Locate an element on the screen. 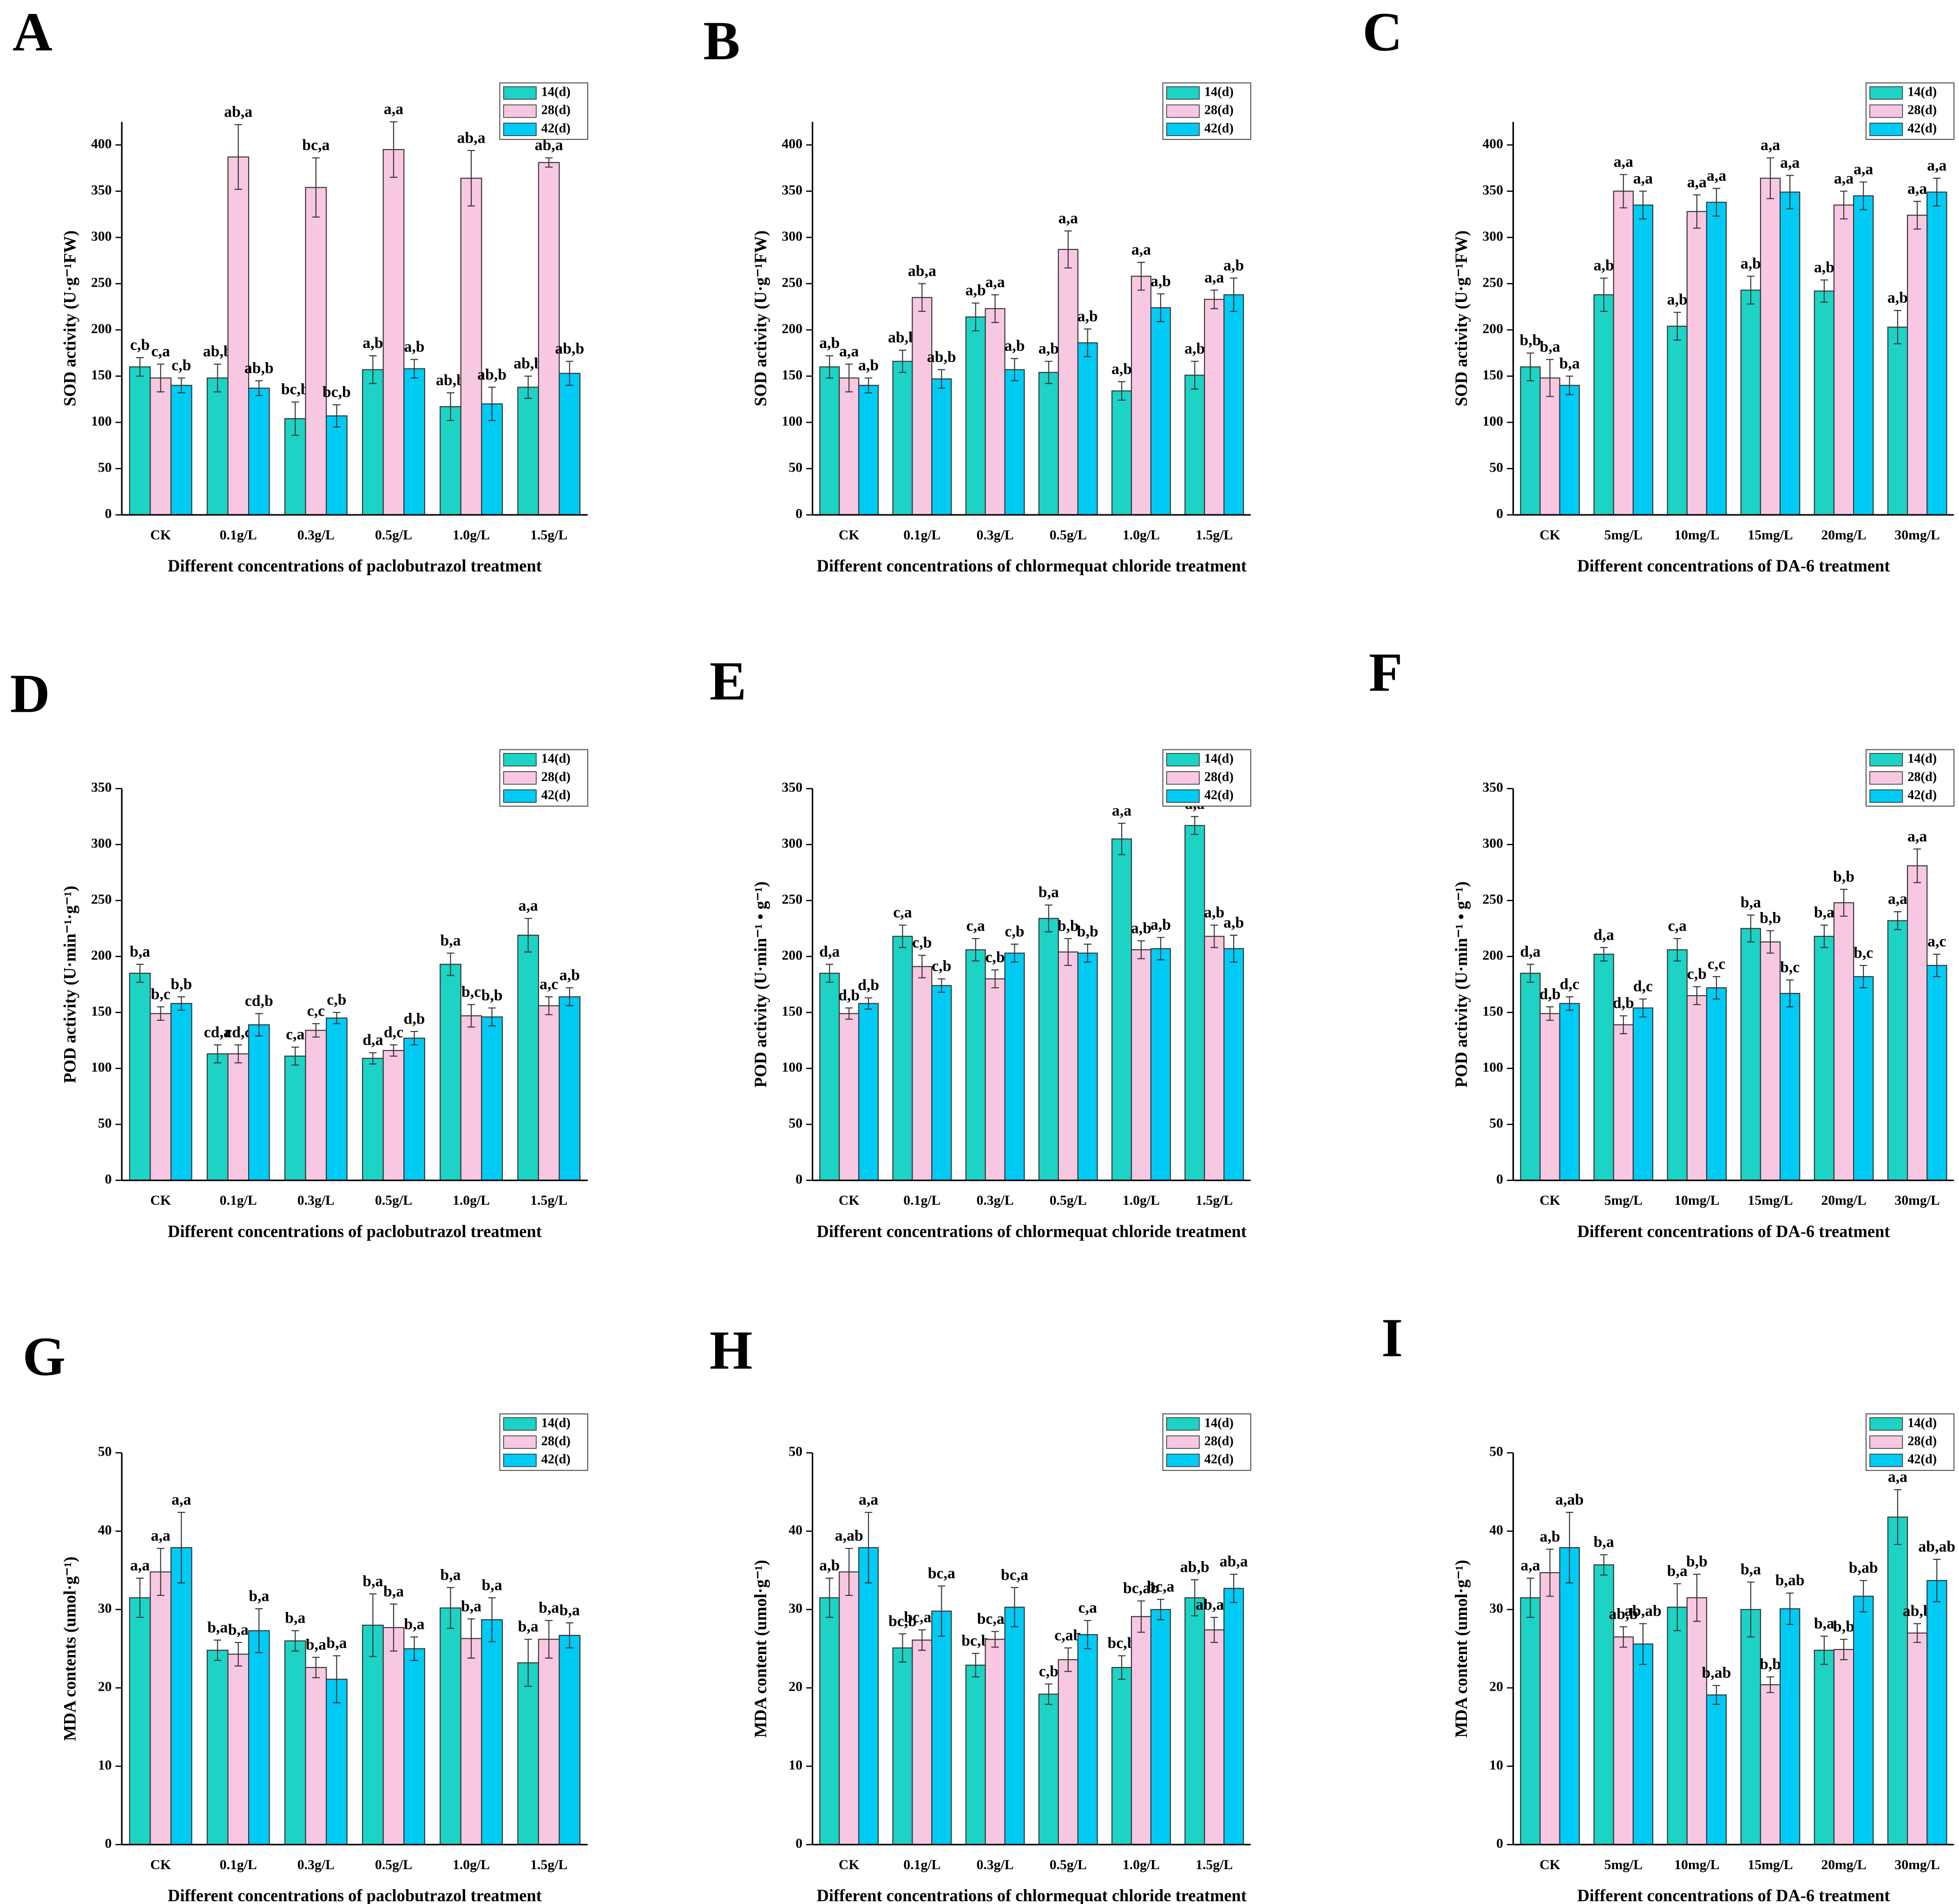  x-tick-label: 0.5g/L is located at coordinates (393, 535).